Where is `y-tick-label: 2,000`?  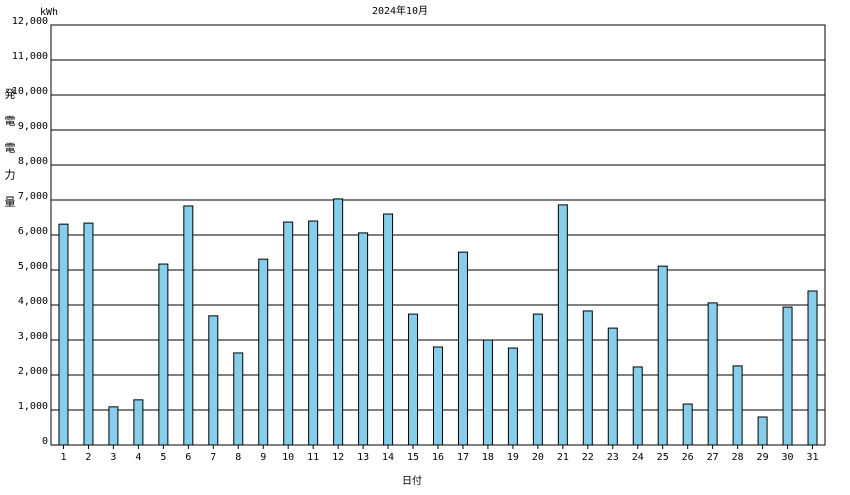
y-tick-label: 2,000 is located at coordinates (33, 371).